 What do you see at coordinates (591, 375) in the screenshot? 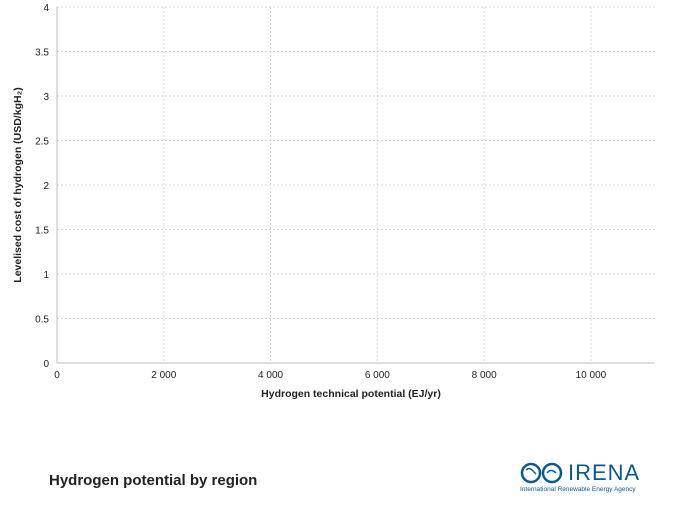
I see `x-tick-label: 10 000` at bounding box center [591, 375].